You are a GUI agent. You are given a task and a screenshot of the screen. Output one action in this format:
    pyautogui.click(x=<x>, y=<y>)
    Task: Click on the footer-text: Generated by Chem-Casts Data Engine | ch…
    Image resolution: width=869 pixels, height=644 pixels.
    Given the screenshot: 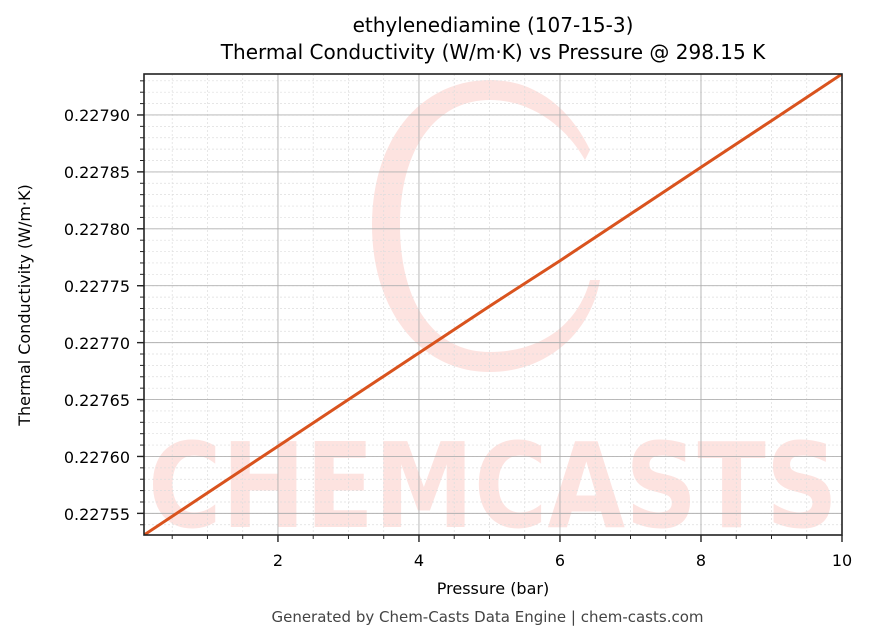 What is the action you would take?
    pyautogui.click(x=487, y=617)
    